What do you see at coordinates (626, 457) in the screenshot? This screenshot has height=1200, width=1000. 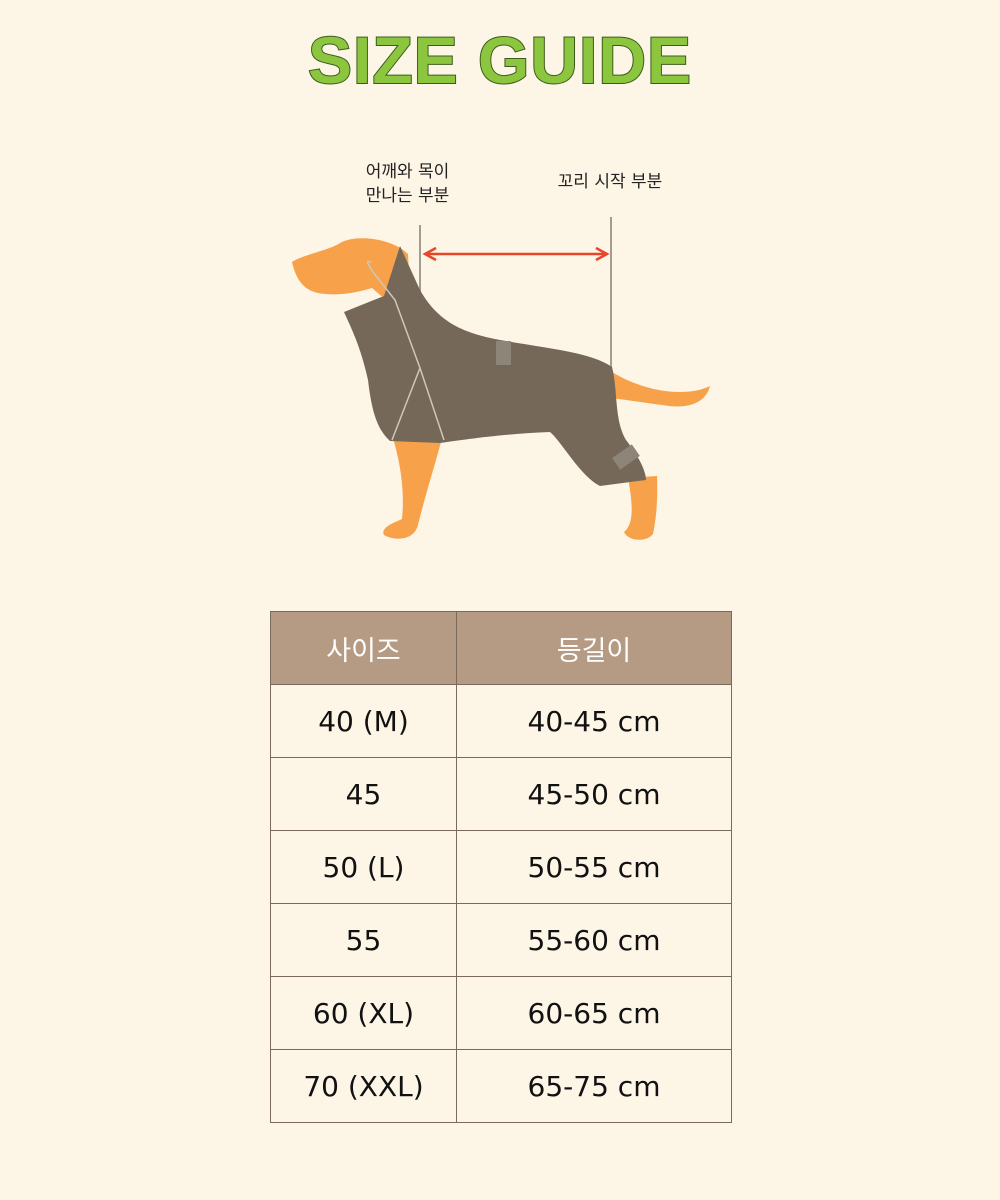 I see `leg-strap` at bounding box center [626, 457].